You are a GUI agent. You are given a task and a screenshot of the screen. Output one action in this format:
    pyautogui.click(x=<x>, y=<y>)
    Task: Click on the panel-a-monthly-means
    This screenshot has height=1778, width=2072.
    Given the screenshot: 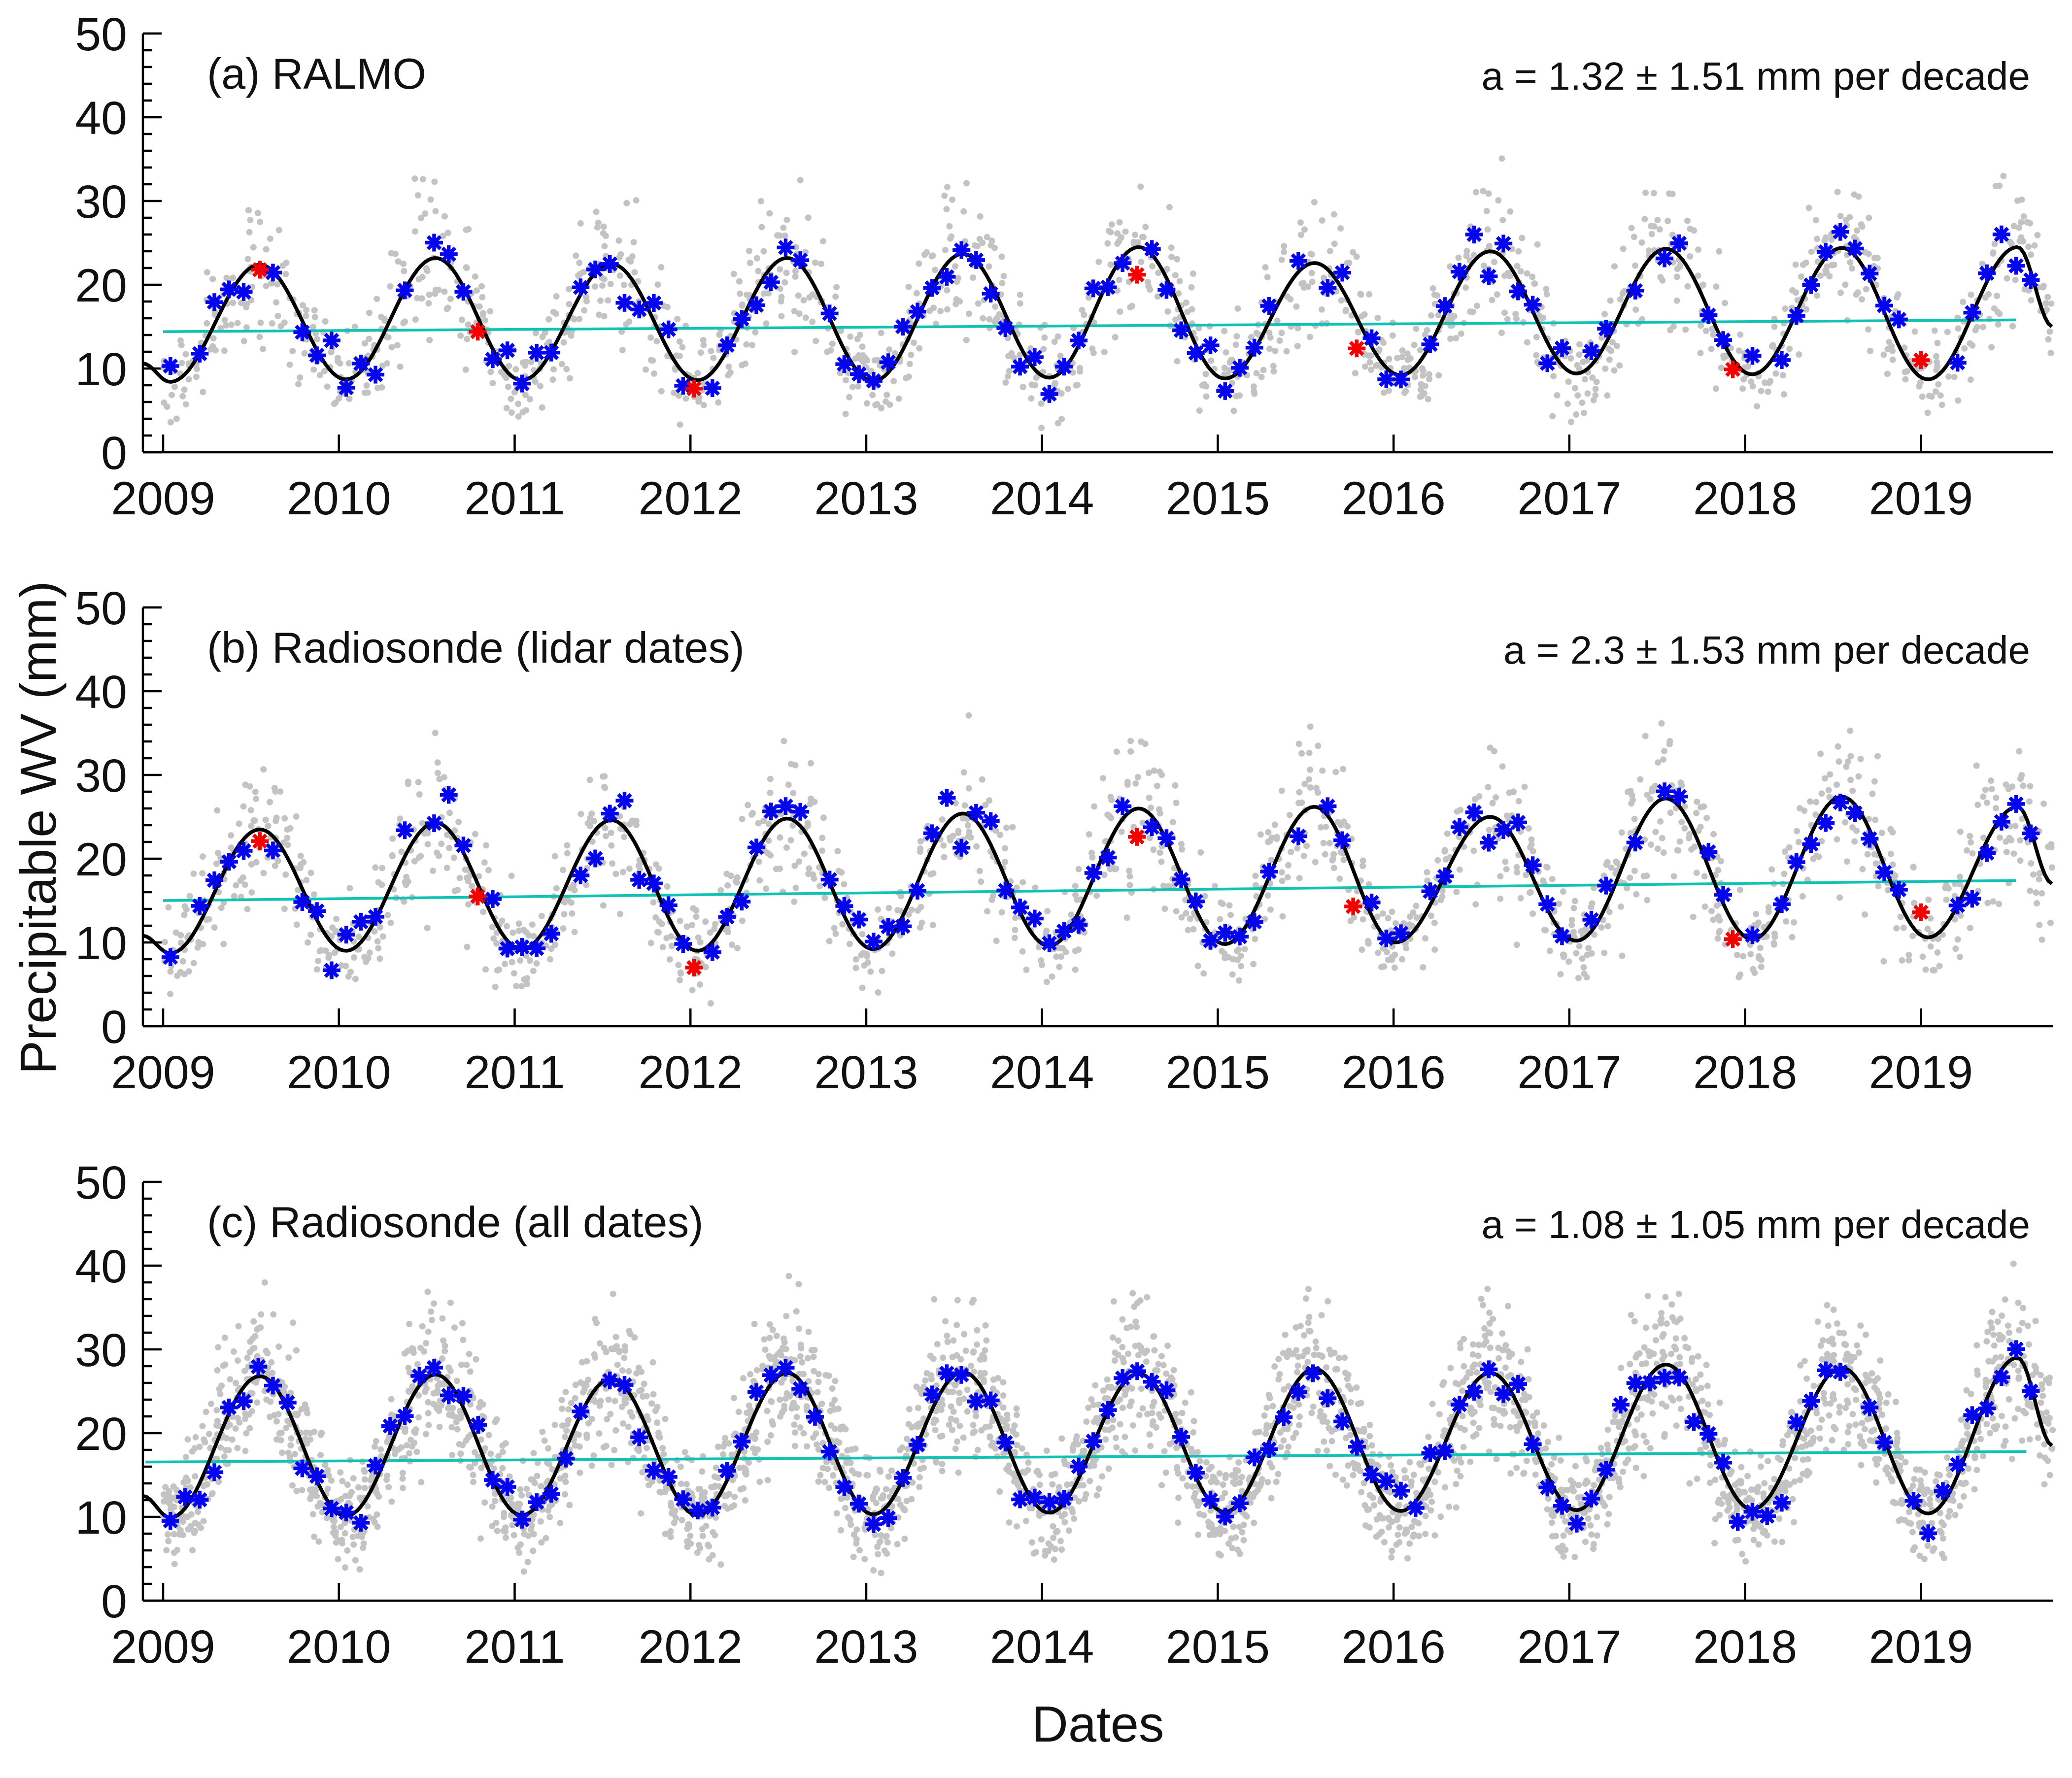 What is the action you would take?
    pyautogui.click(x=1100, y=313)
    